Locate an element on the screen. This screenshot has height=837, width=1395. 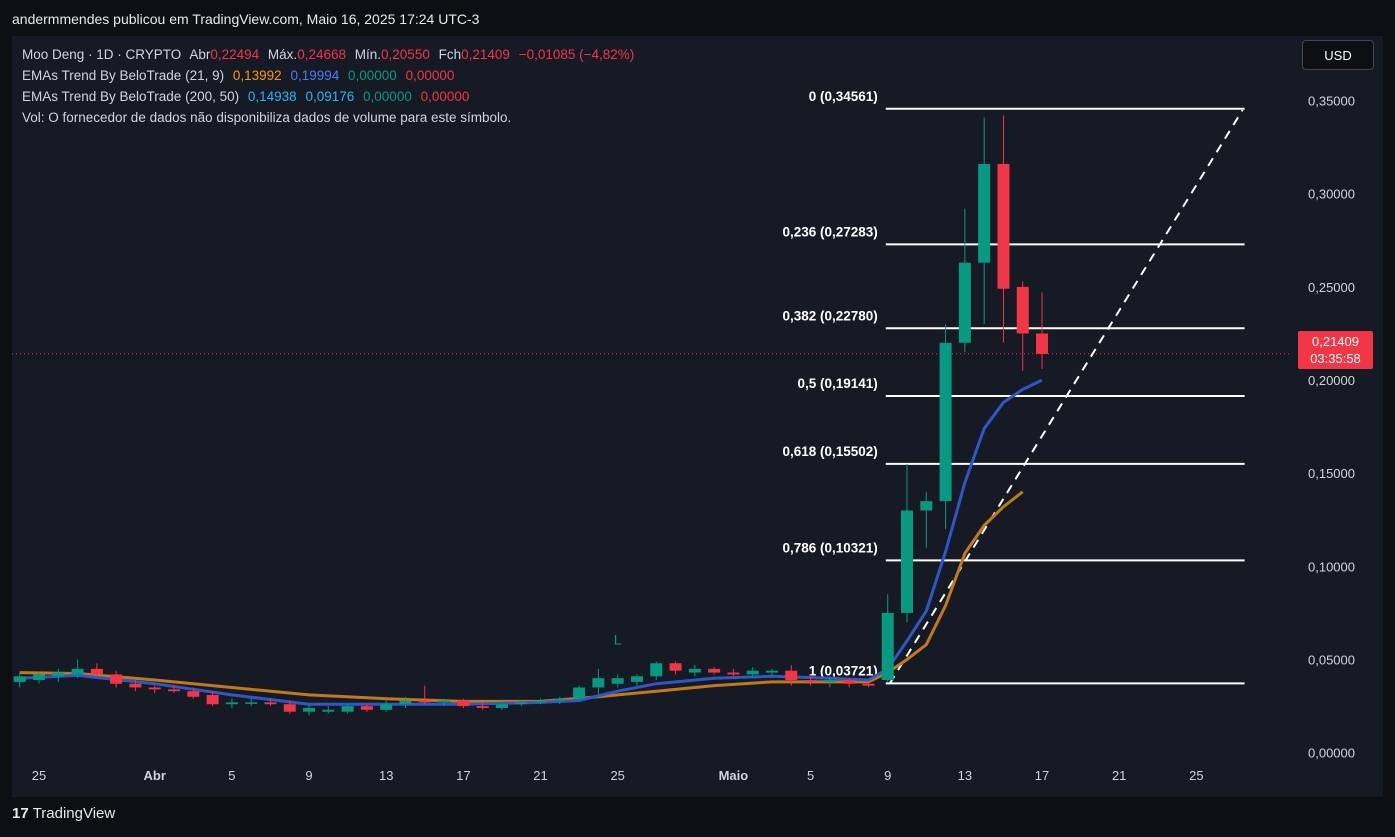
open-value: 0,22494 is located at coordinates (235, 54).